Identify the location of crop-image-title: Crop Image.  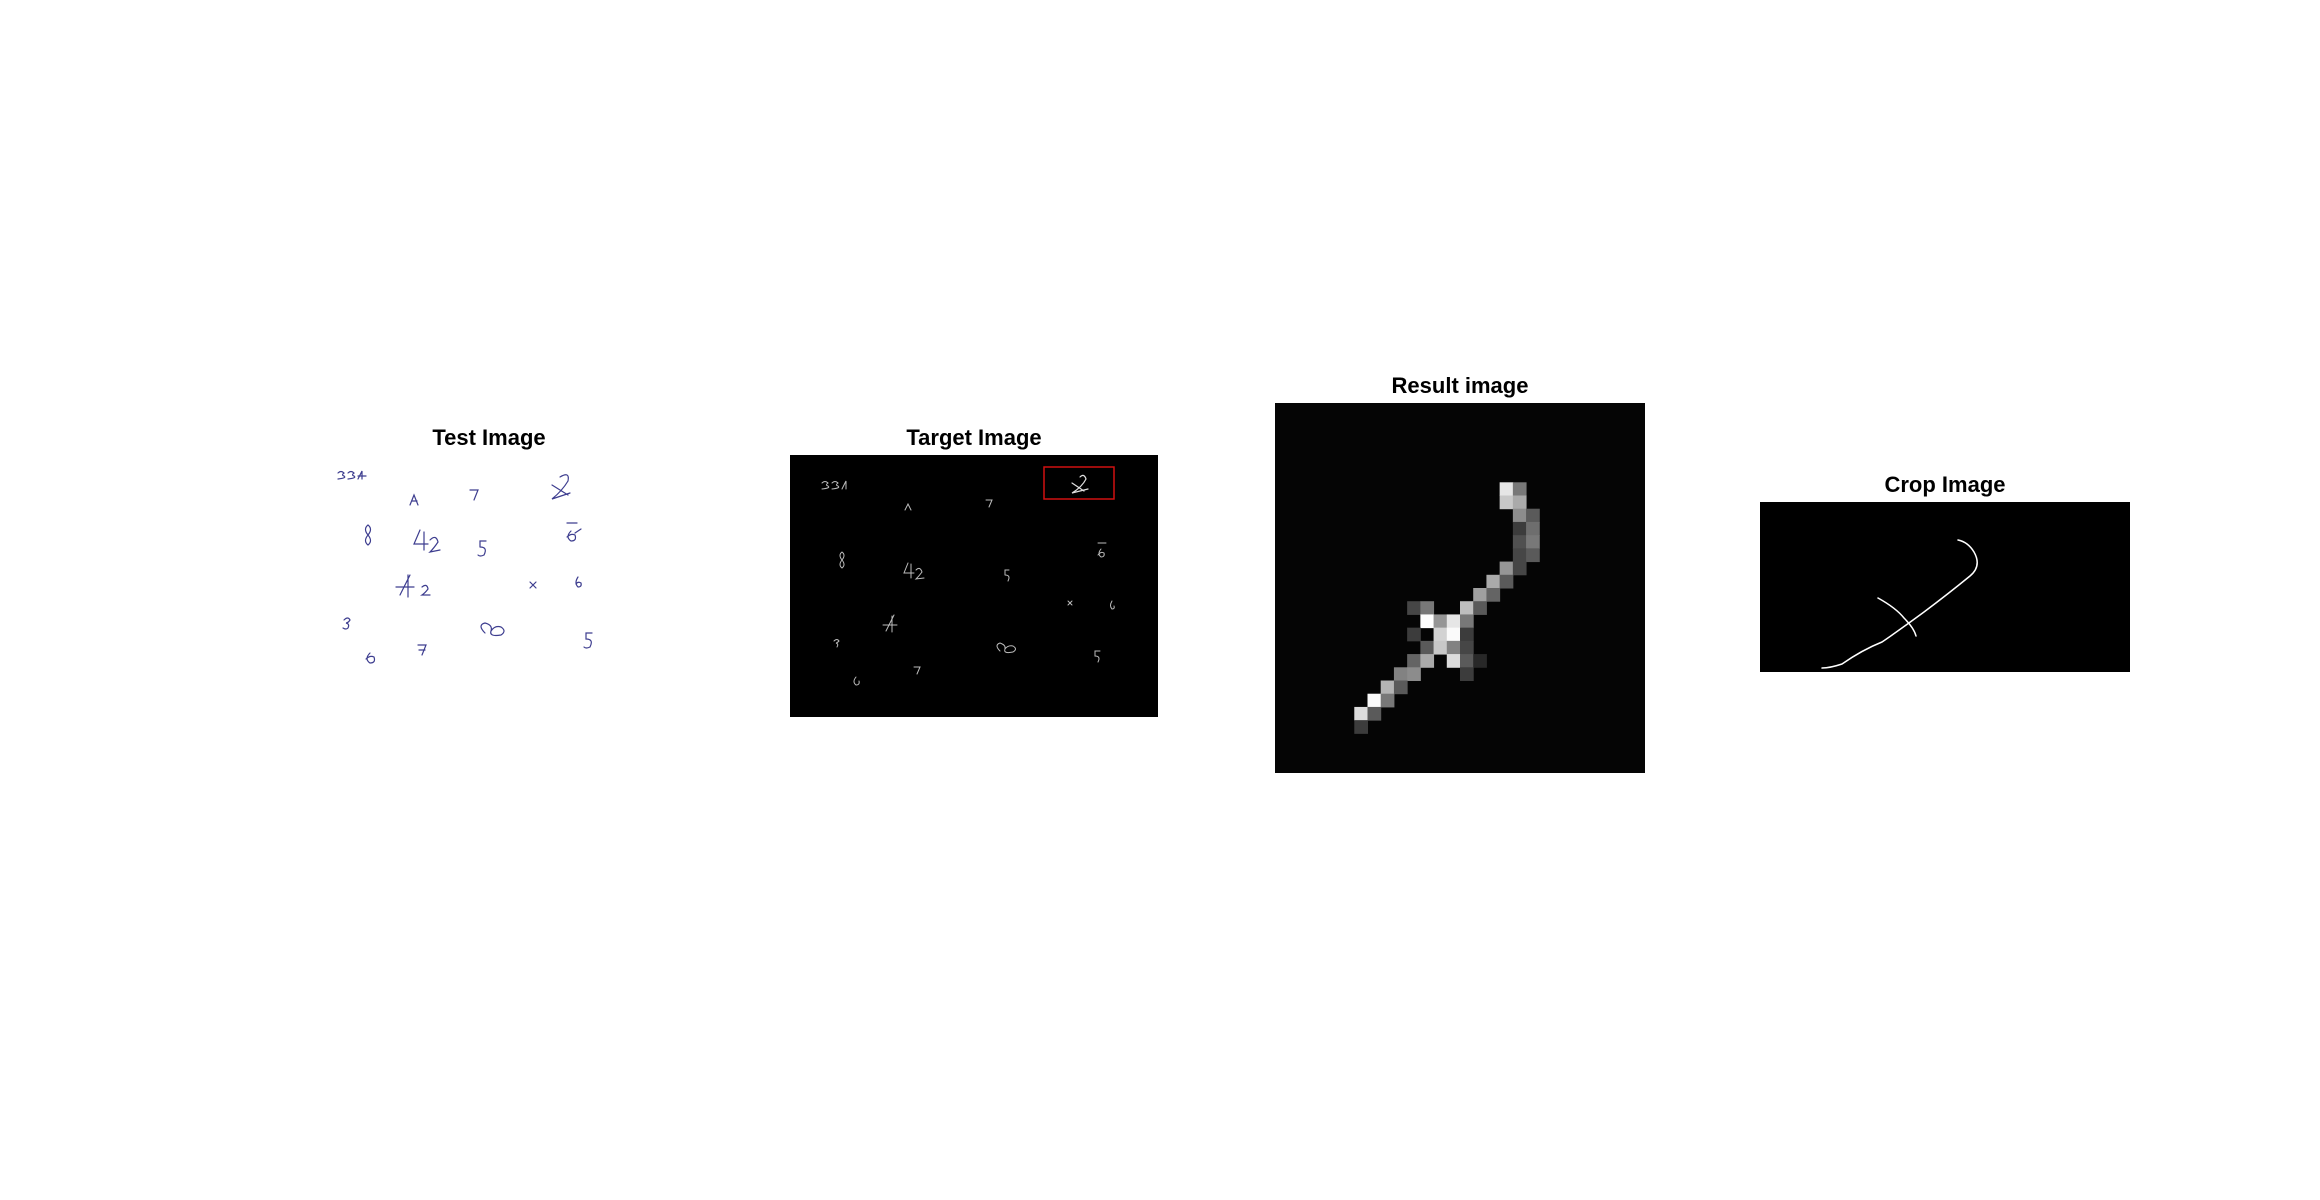
(1945, 484).